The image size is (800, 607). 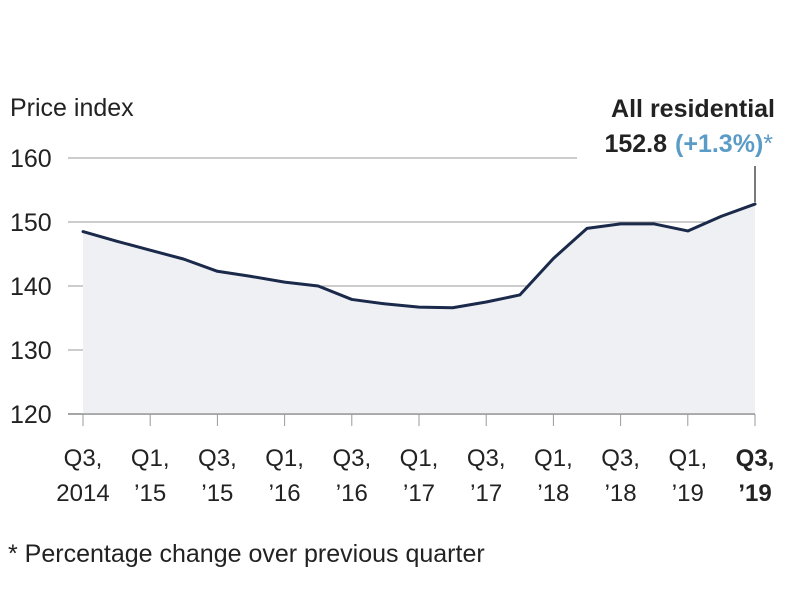 I want to click on y-tick-label-160: 160, so click(x=31, y=159).